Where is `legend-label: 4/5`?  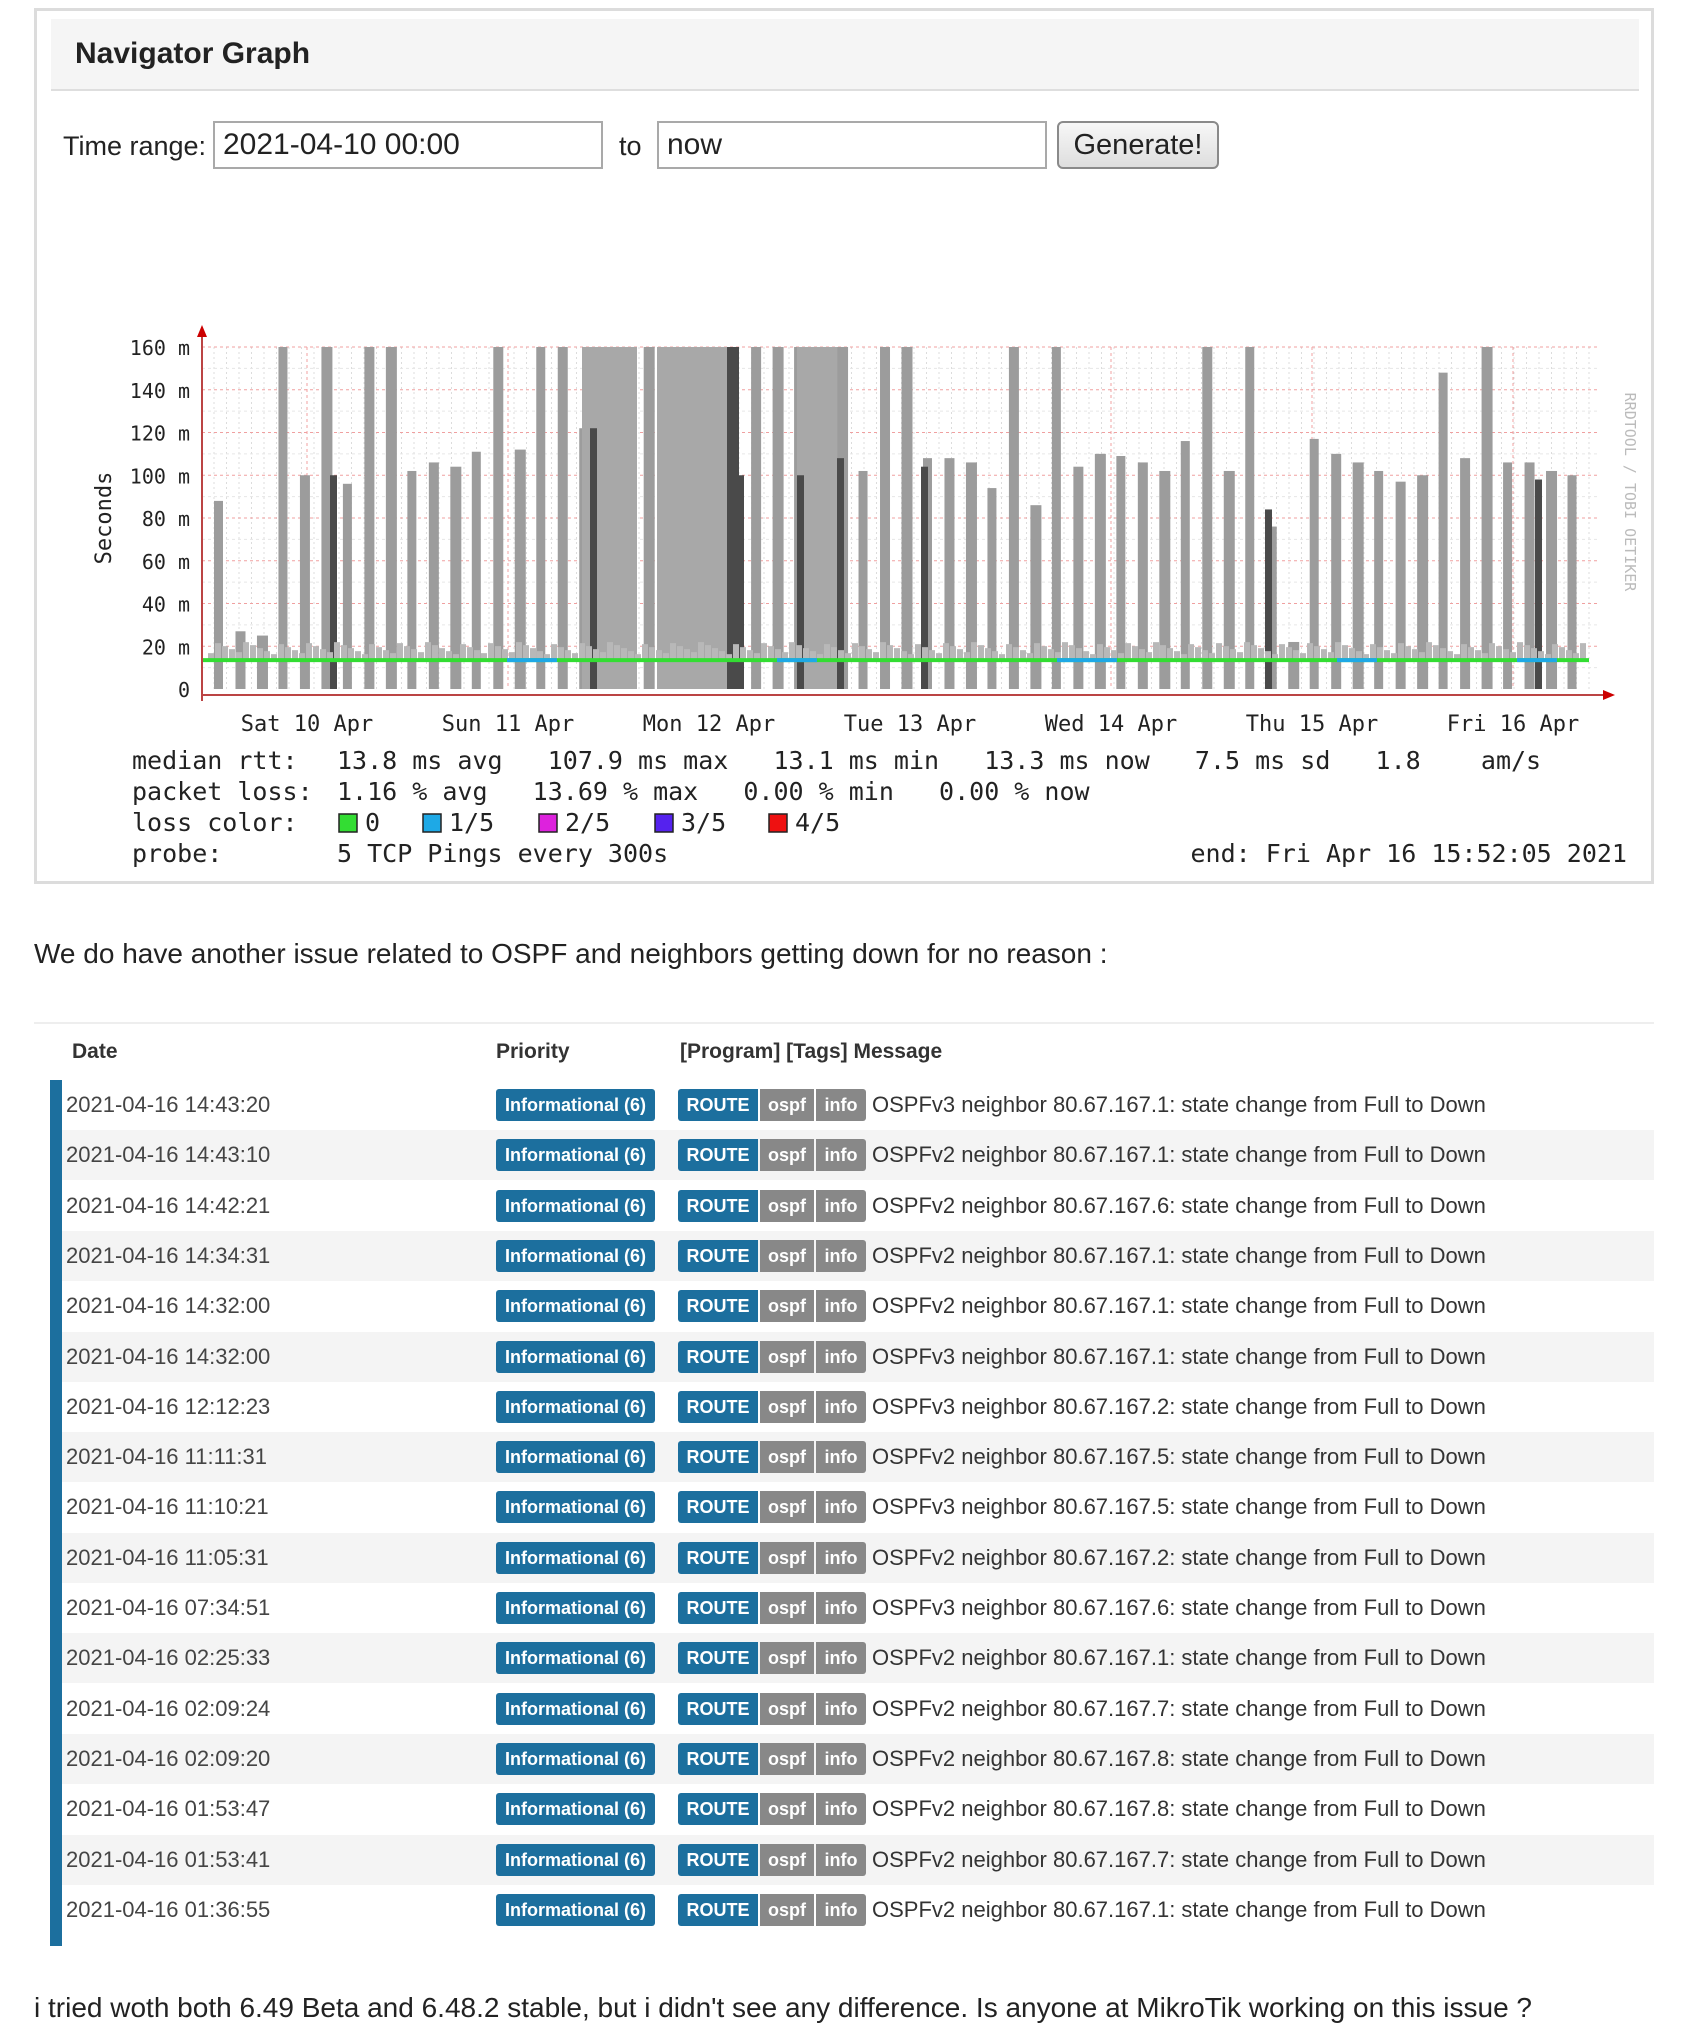 legend-label: 4/5 is located at coordinates (817, 822).